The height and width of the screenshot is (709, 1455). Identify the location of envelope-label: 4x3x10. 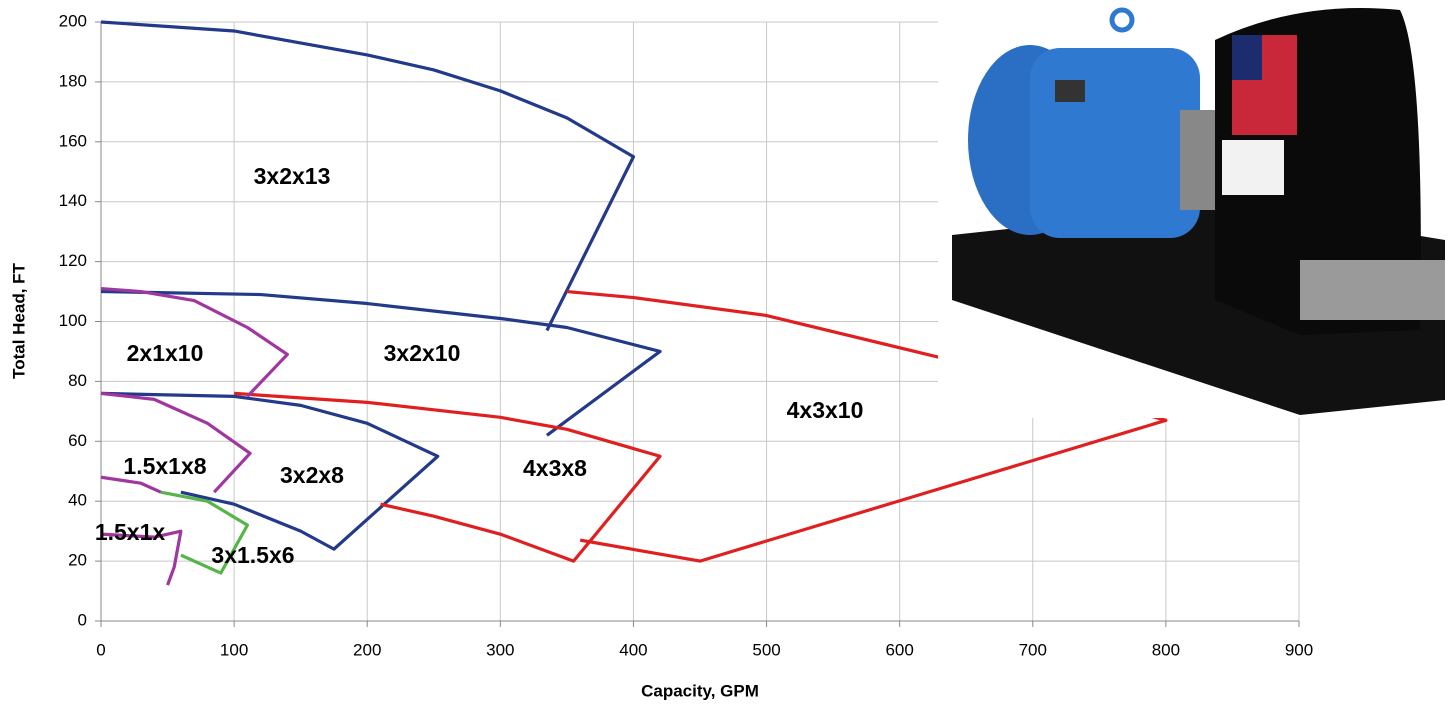
(825, 410).